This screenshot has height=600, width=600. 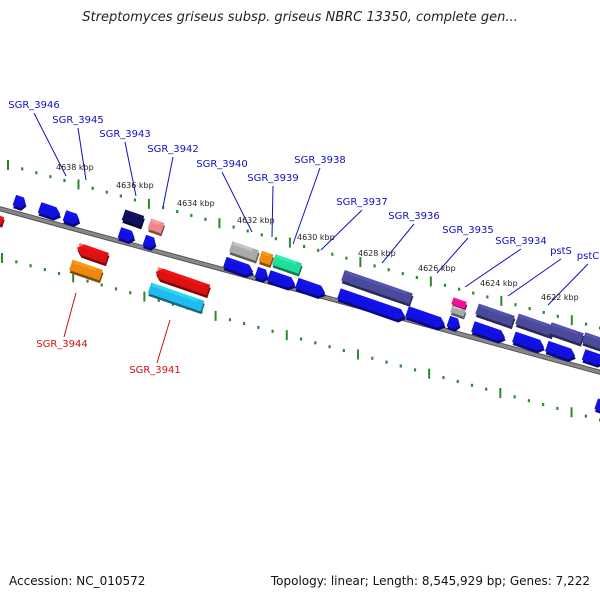 I want to click on gene-label: SGR_3937, so click(x=362, y=202).